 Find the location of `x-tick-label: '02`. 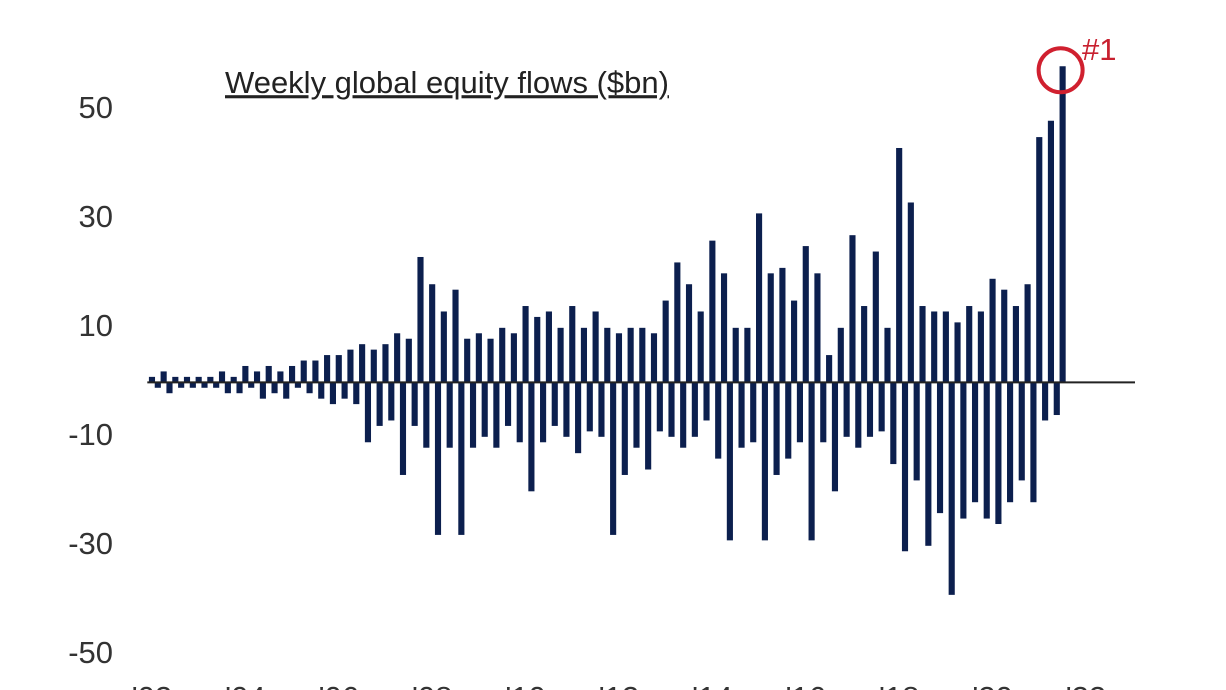

x-tick-label: '02 is located at coordinates (152, 685).